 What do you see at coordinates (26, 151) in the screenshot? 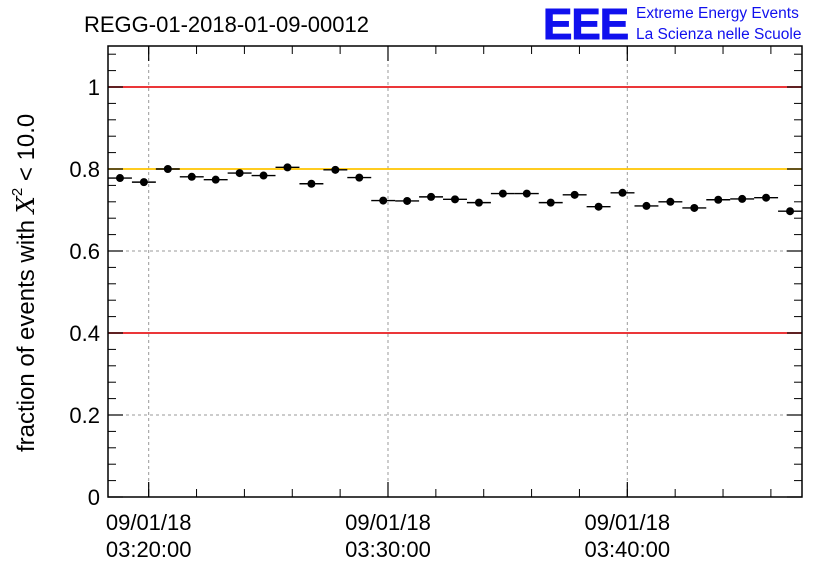
I see `y-axis-label-suffix: < 10.0` at bounding box center [26, 151].